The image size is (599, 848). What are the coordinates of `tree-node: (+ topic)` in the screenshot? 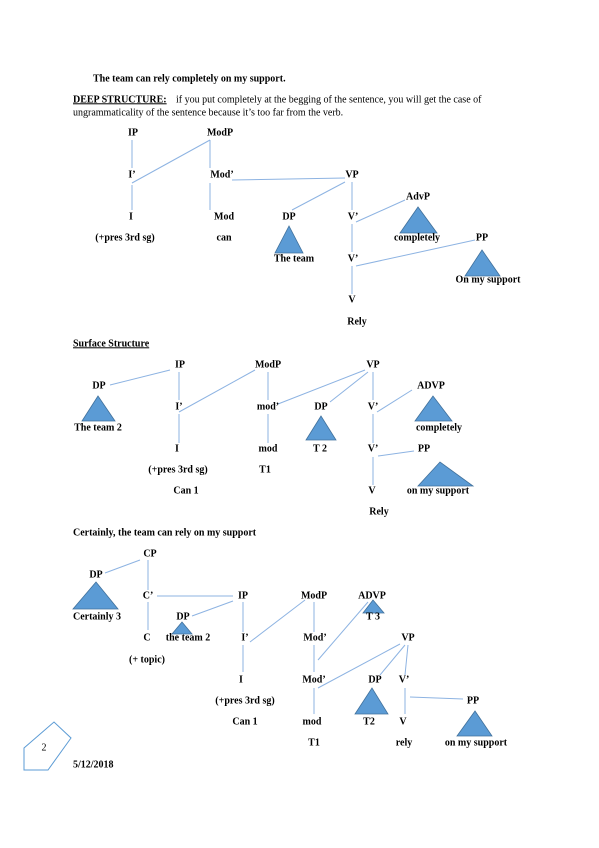 It's located at (147, 659).